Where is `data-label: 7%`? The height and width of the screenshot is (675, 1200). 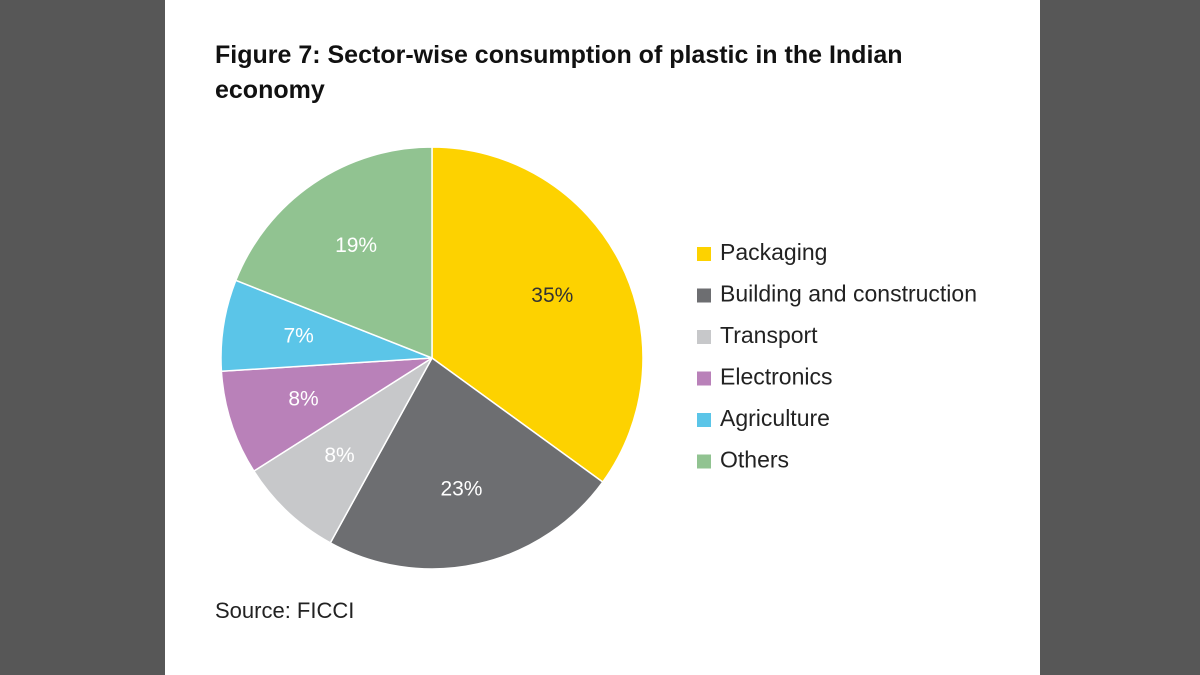 data-label: 7% is located at coordinates (298, 335).